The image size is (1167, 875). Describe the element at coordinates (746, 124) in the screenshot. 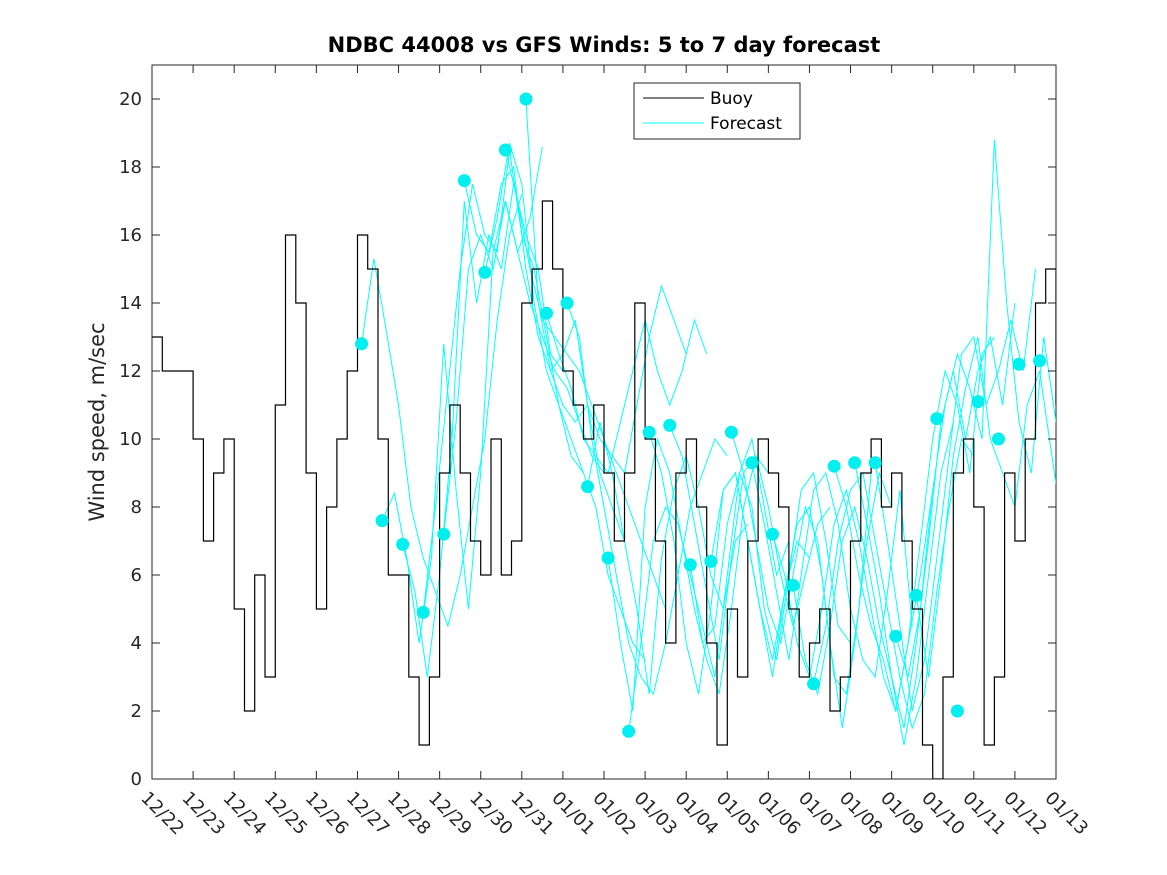

I see `legend-forecast-label: Forecast` at that location.